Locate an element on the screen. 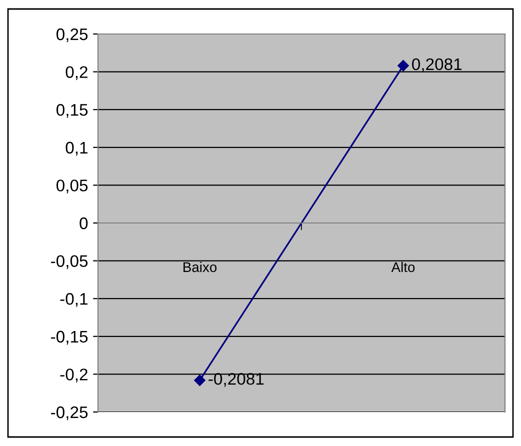  x-tick-label: Alto is located at coordinates (403, 267).